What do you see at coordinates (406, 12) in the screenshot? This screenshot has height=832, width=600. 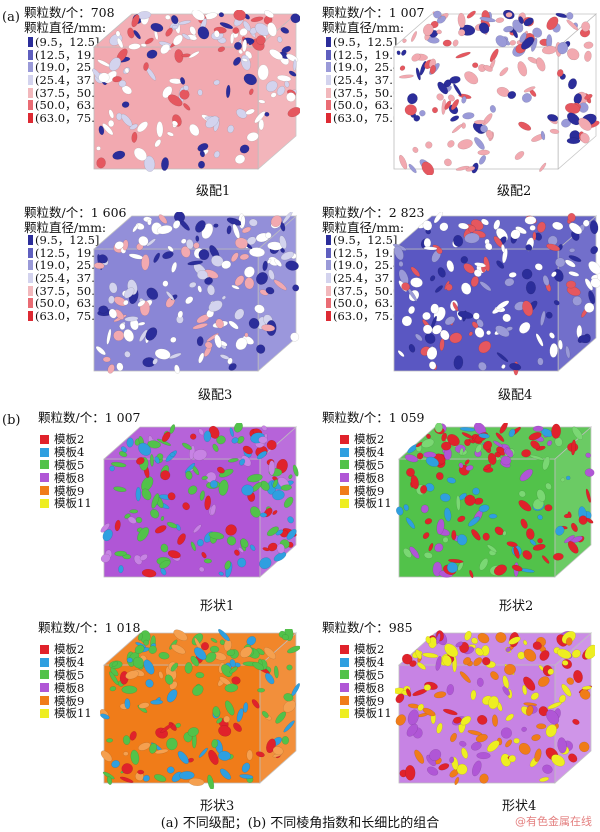 I see `count-value: 1 007` at bounding box center [406, 12].